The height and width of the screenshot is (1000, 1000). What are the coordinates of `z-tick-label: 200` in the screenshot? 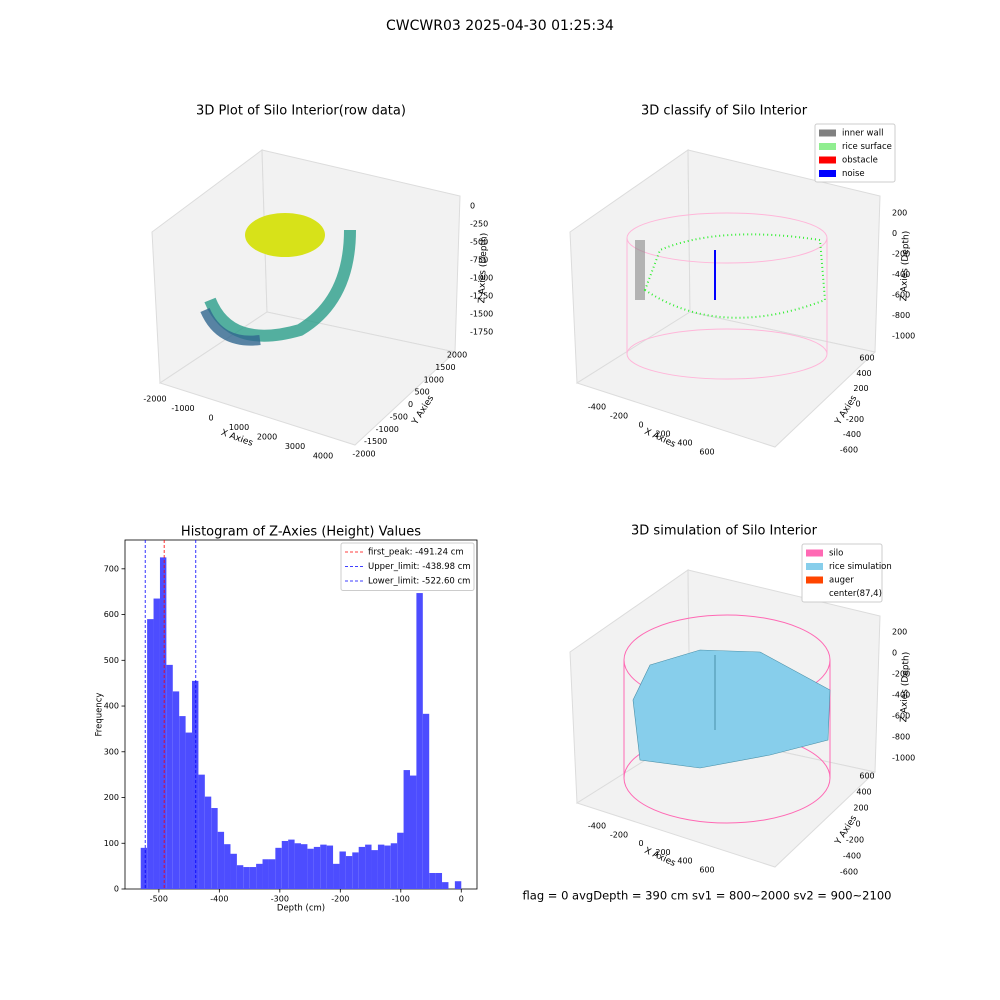 It's located at (899, 213).